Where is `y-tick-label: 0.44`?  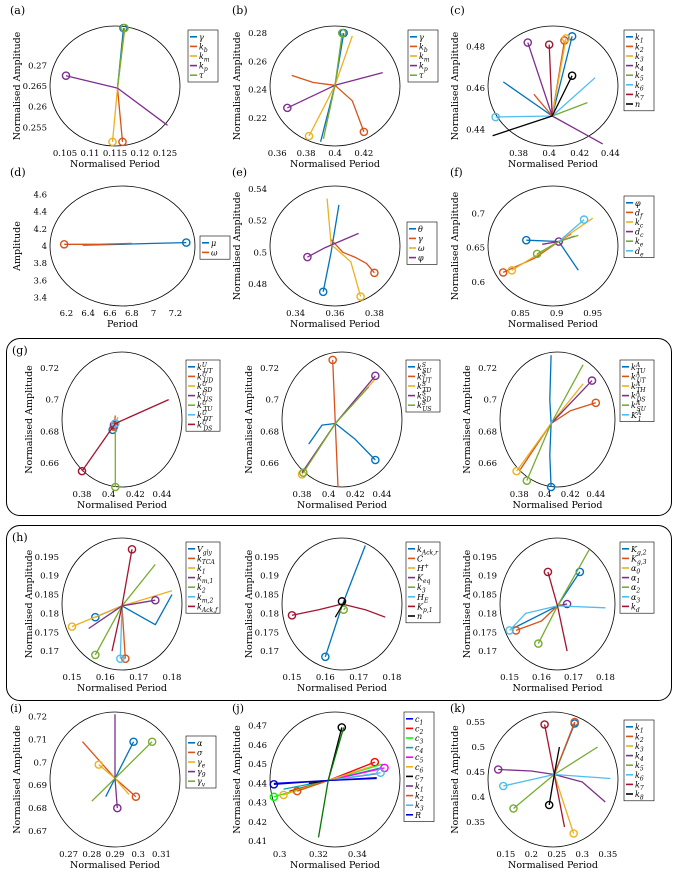
y-tick-label: 0.44 is located at coordinates (475, 130).